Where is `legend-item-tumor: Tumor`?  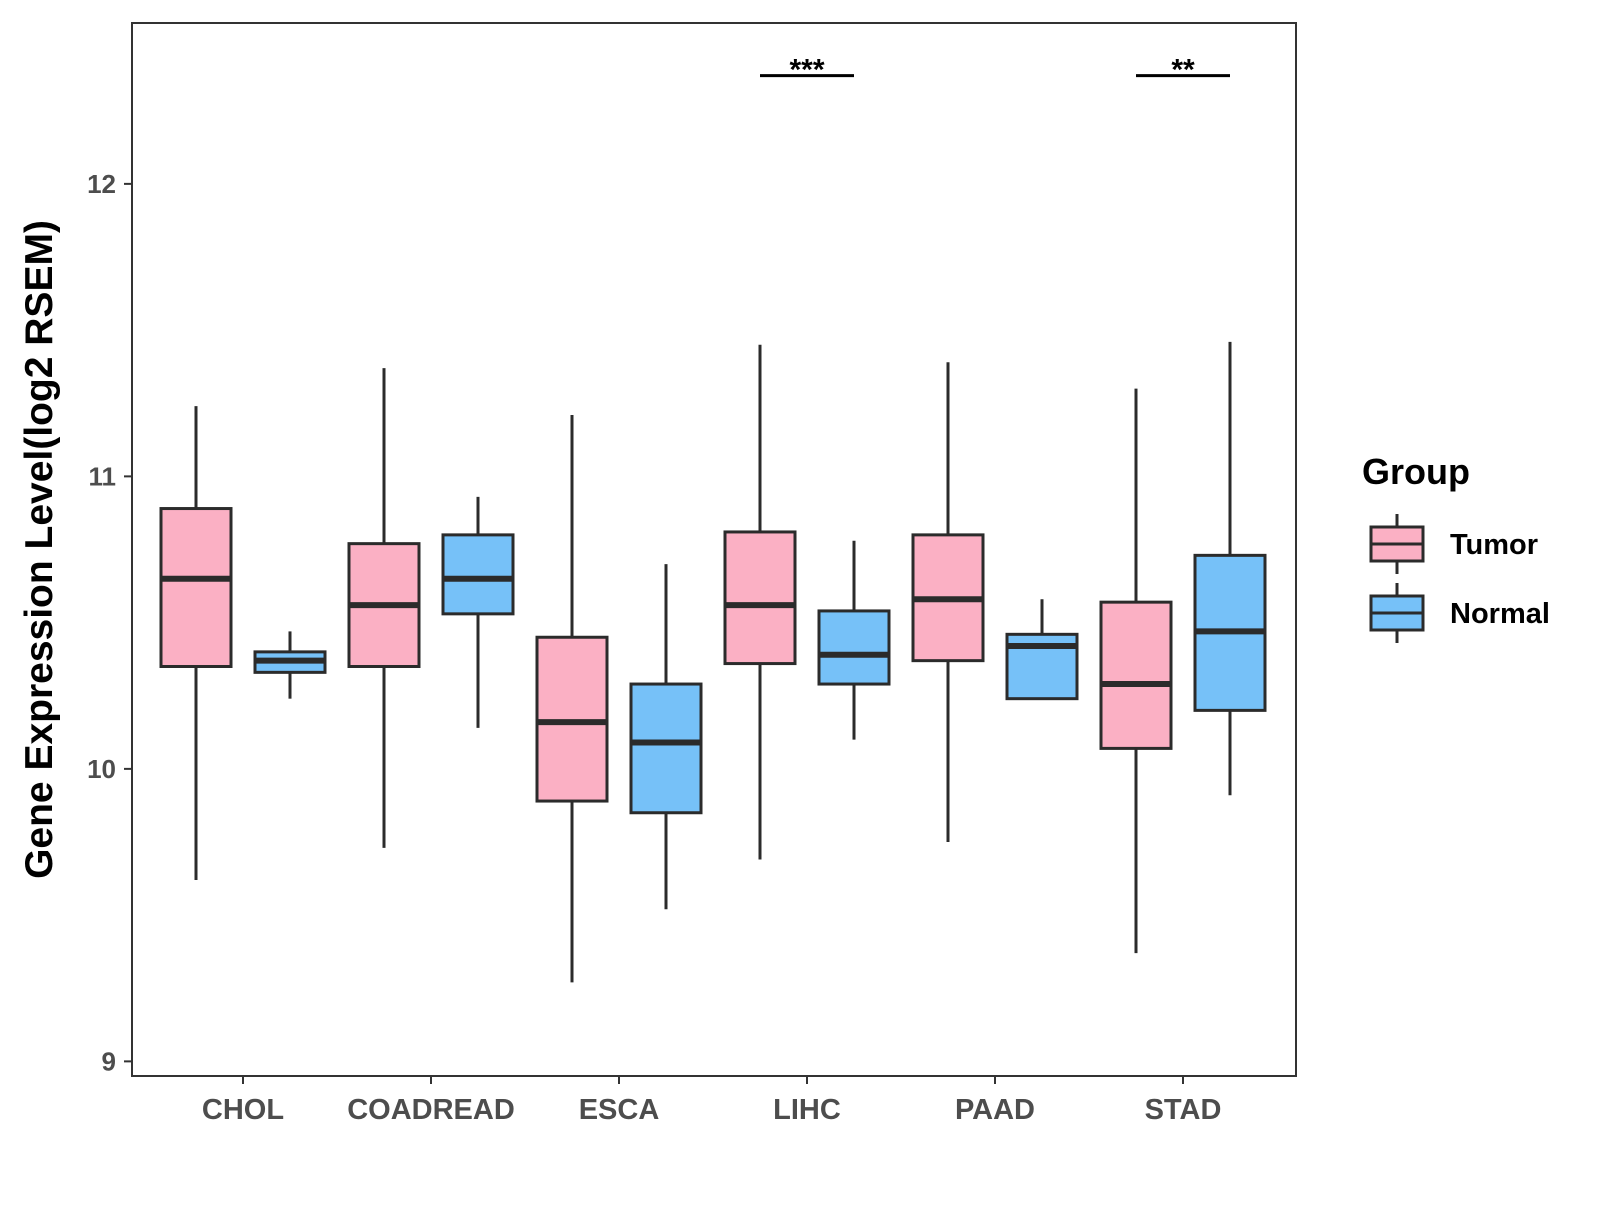
legend-item-tumor: Tumor is located at coordinates (1453, 544).